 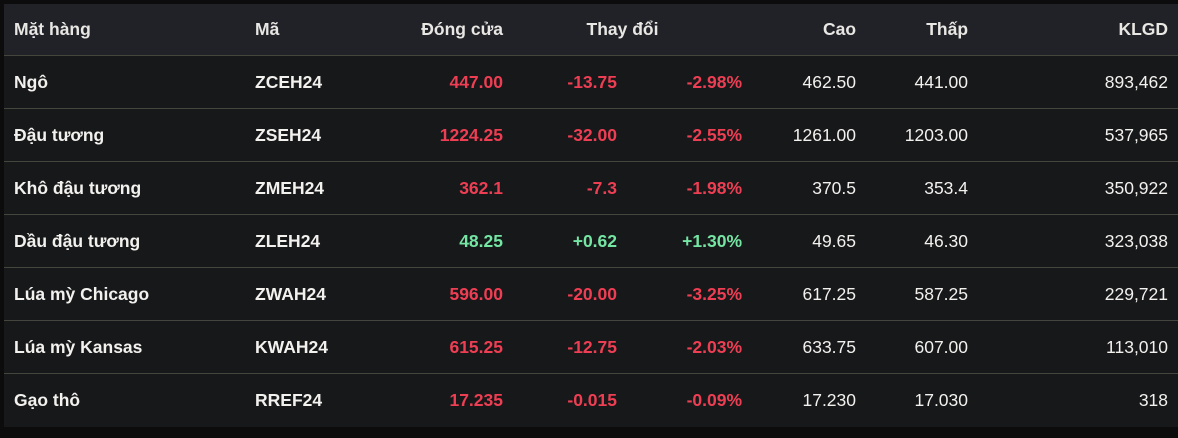 What do you see at coordinates (680, 82) in the screenshot?
I see `change-percent-cell: -2.98%` at bounding box center [680, 82].